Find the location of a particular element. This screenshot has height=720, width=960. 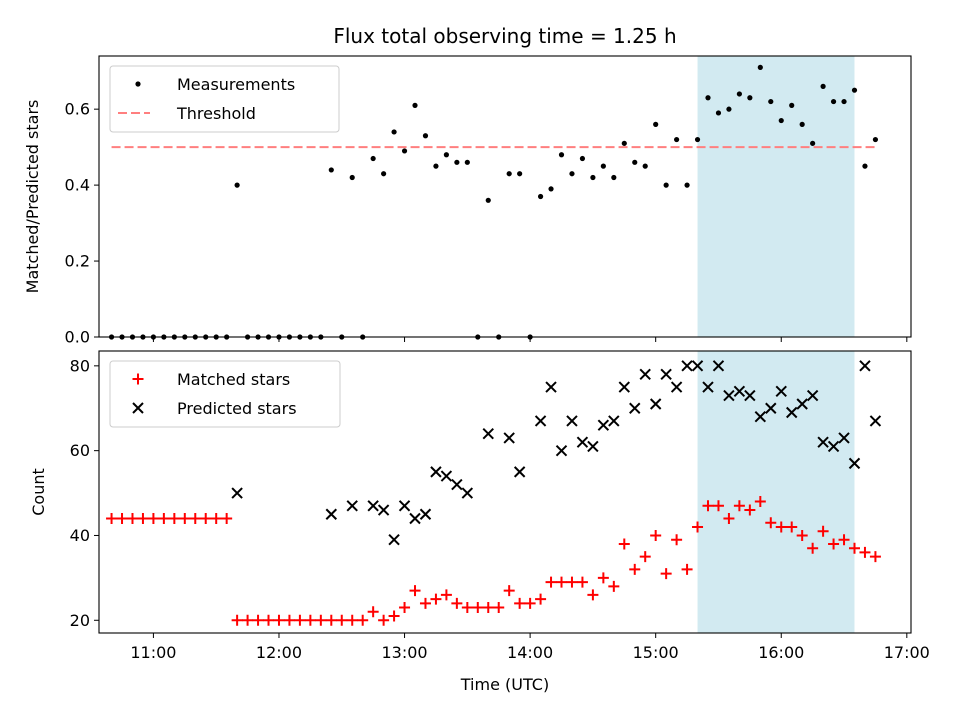

bottom-y-axis-label: Count is located at coordinates (38, 492).